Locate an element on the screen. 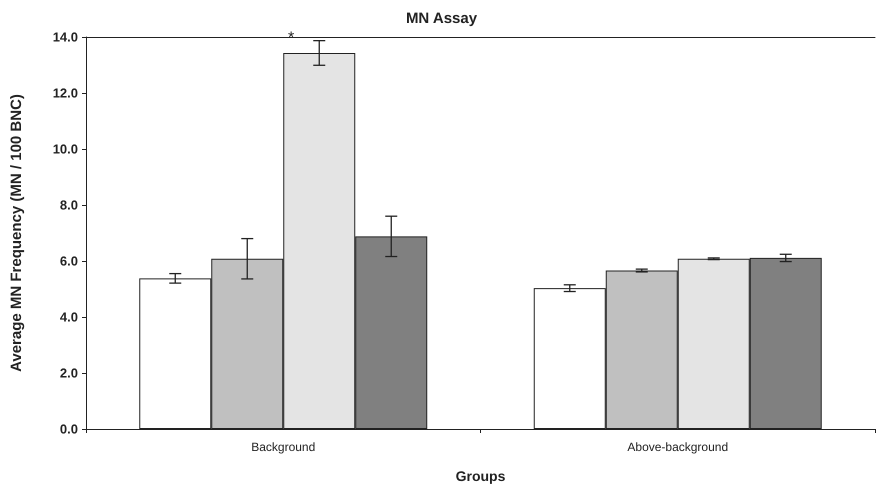  x-axis-title: Groups is located at coordinates (481, 476).